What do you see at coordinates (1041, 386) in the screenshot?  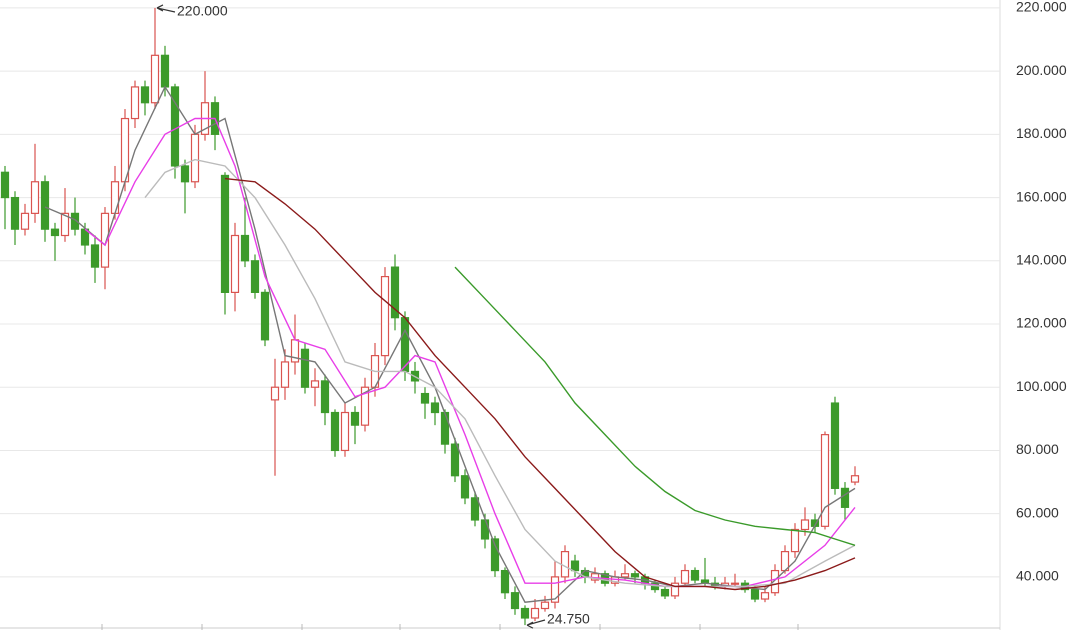 I see `y-tick-label: 100.000` at bounding box center [1041, 386].